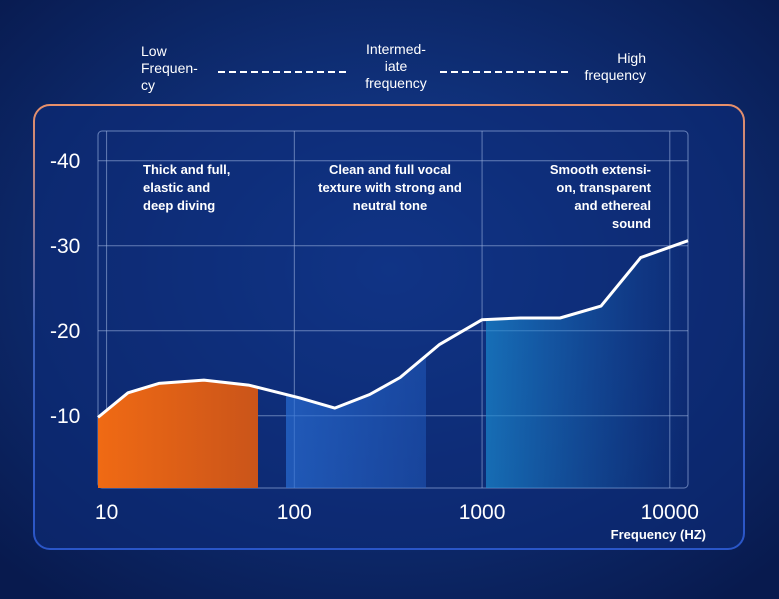  I want to click on band-label: iate, so click(396, 66).